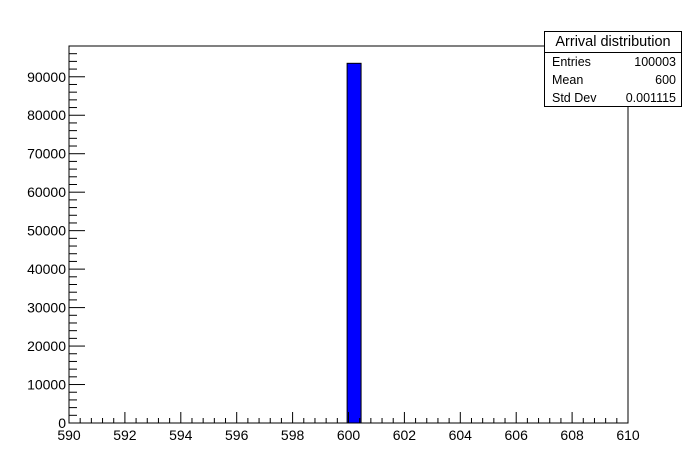  I want to click on stats-box-title: Arrival distribution, so click(613, 42).